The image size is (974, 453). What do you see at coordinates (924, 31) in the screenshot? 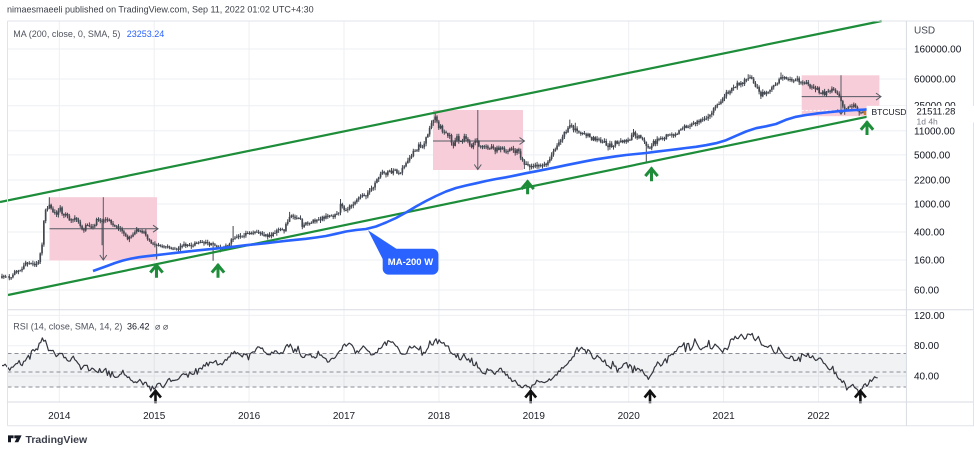
I see `svg-text: USD` at bounding box center [924, 31].